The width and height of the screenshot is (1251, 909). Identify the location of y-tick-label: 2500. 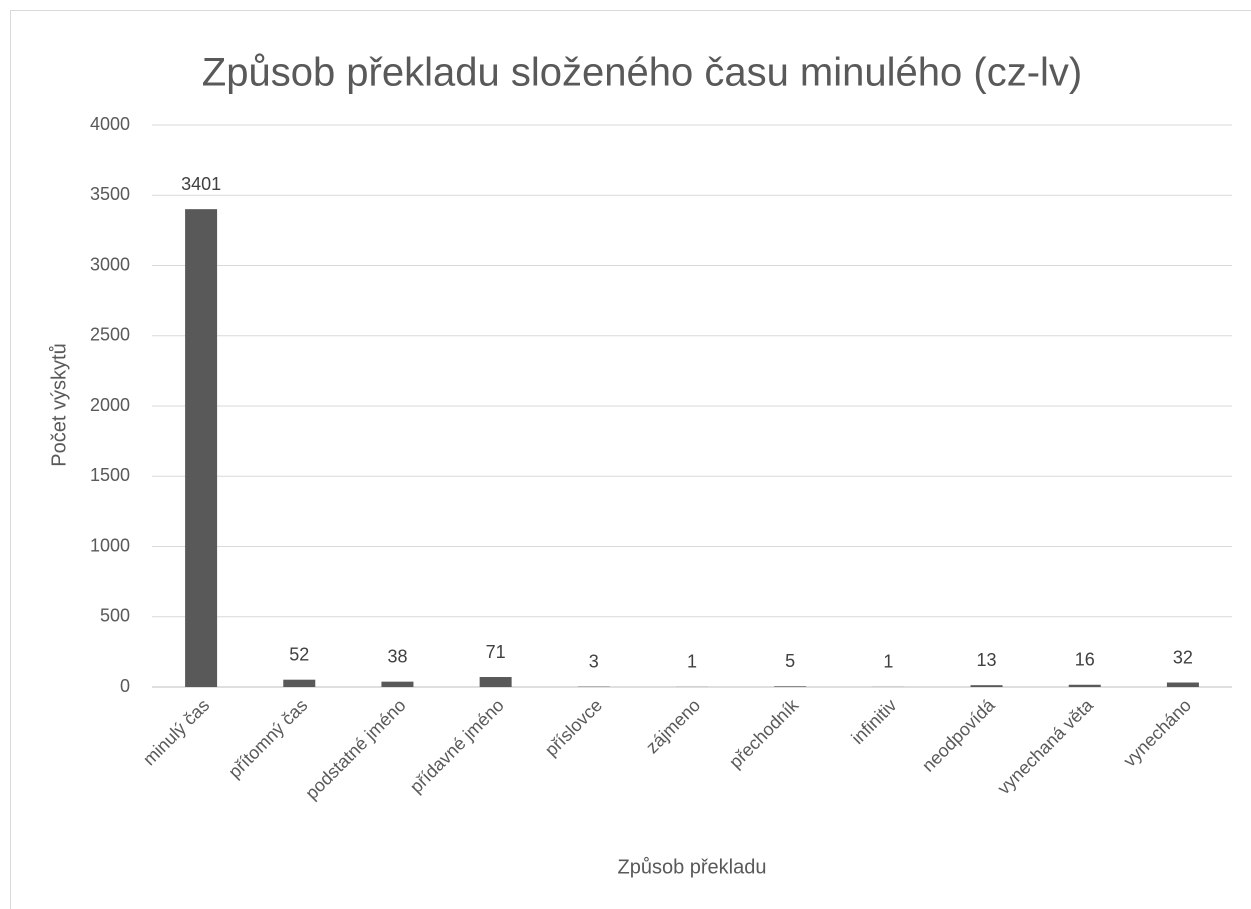
(110, 335).